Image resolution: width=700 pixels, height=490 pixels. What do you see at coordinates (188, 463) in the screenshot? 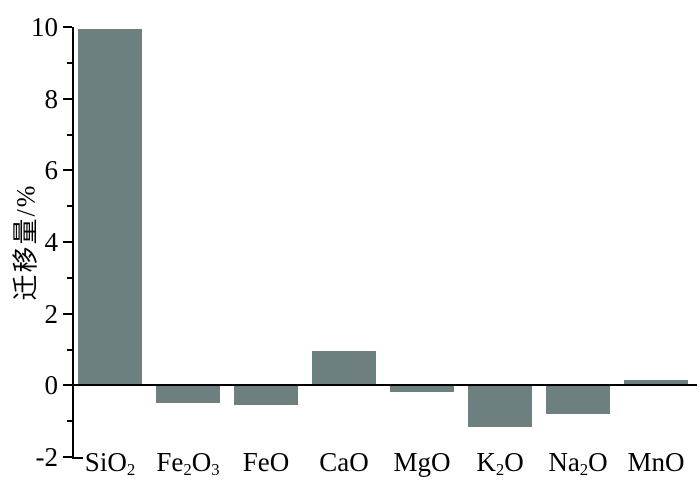
I see `x-category-label: Fe2O3` at bounding box center [188, 463].